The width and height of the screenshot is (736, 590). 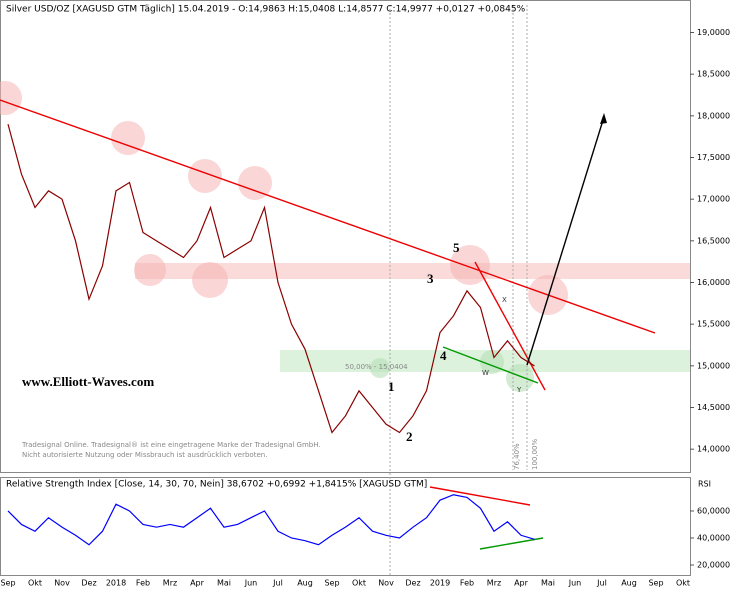 I want to click on wave-label: 1, so click(x=391, y=386).